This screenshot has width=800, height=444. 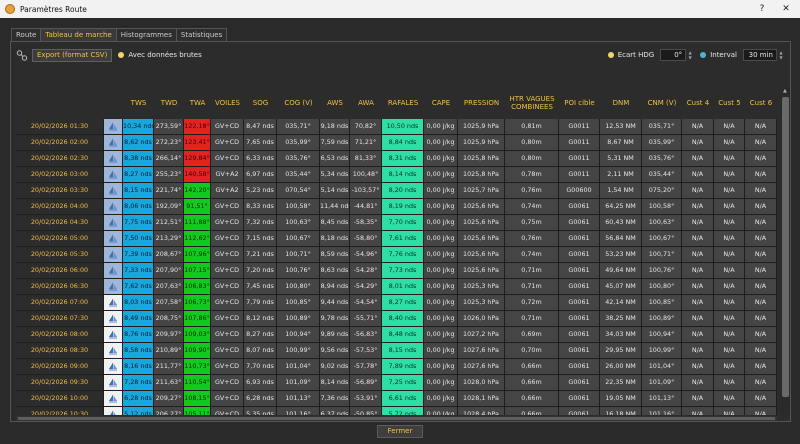 I want to click on cell-date: 20/02/2026 01:30, so click(x=60, y=127).